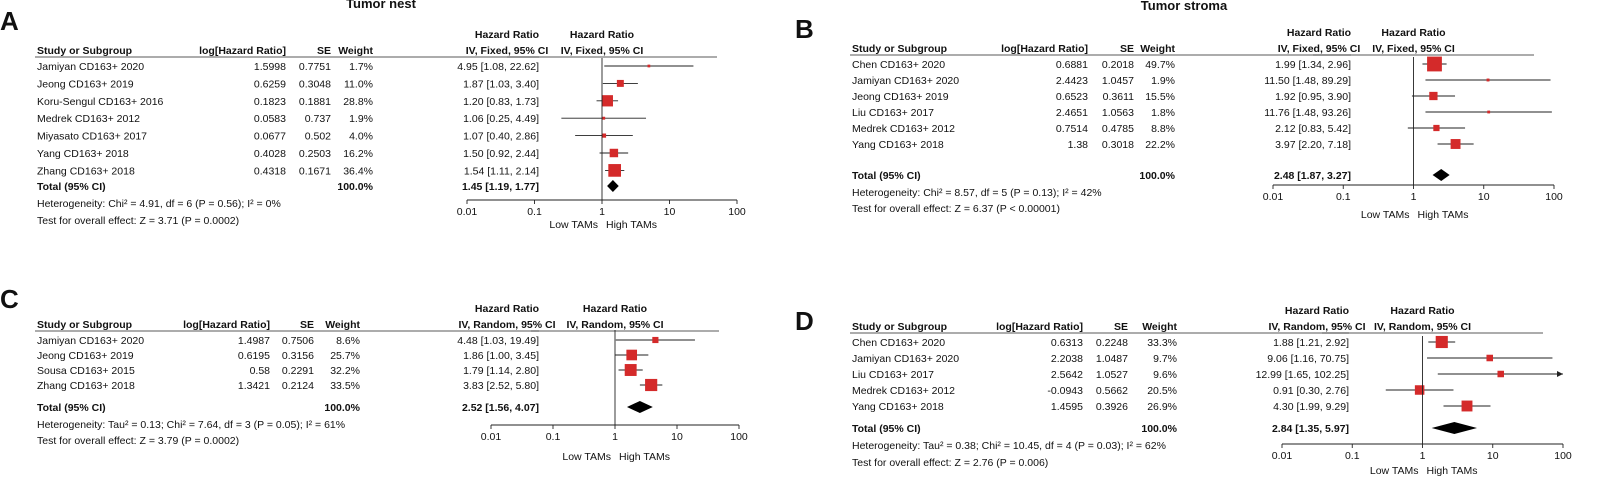  What do you see at coordinates (1163, 129) in the screenshot?
I see `study-weight: 8.8%` at bounding box center [1163, 129].